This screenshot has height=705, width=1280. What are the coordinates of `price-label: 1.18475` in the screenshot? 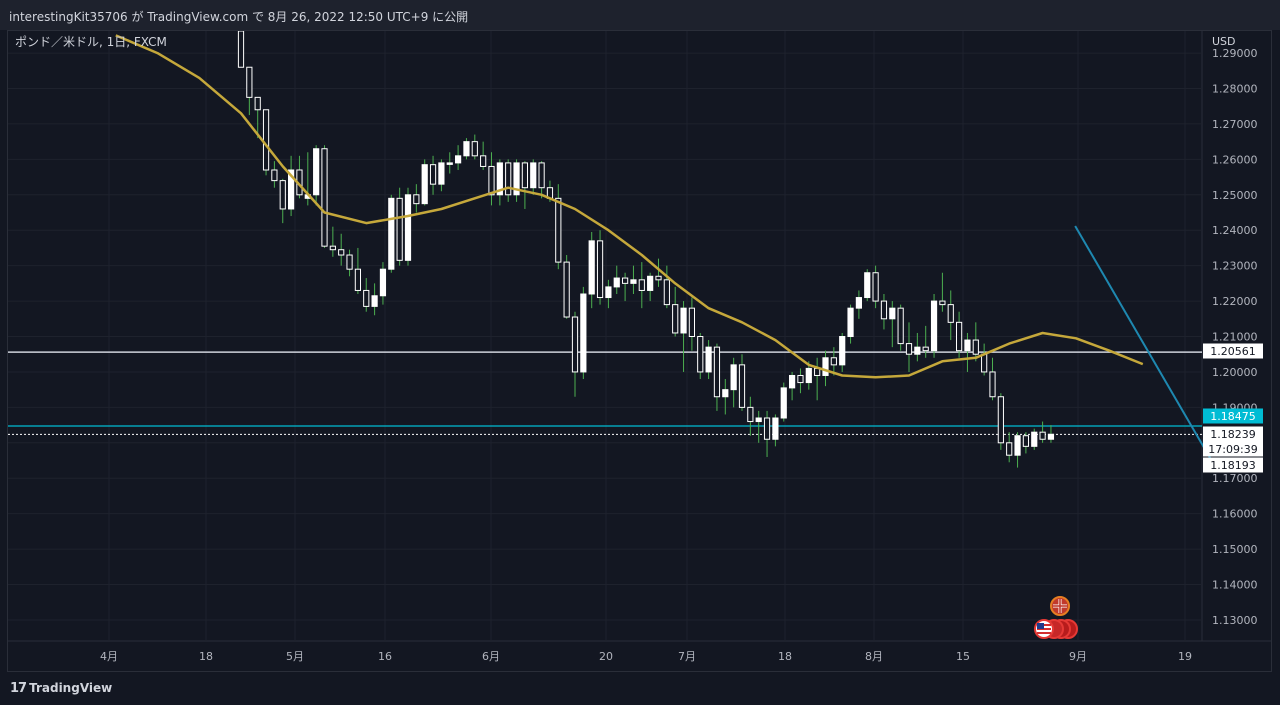 It's located at (1233, 416).